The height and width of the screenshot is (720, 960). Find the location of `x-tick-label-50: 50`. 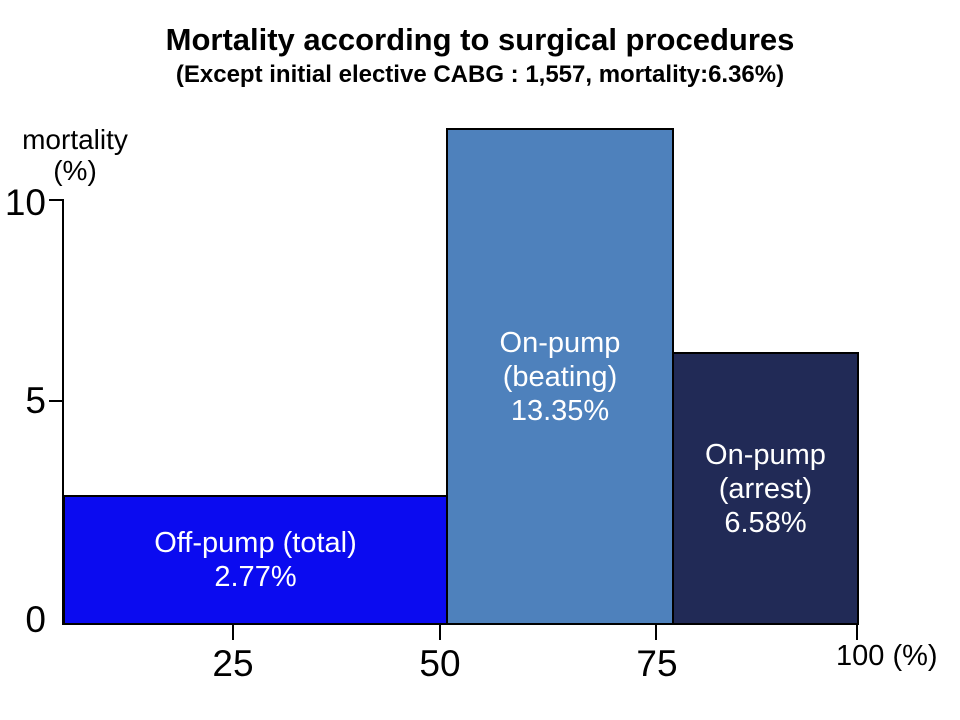

x-tick-label-50: 50 is located at coordinates (440, 663).